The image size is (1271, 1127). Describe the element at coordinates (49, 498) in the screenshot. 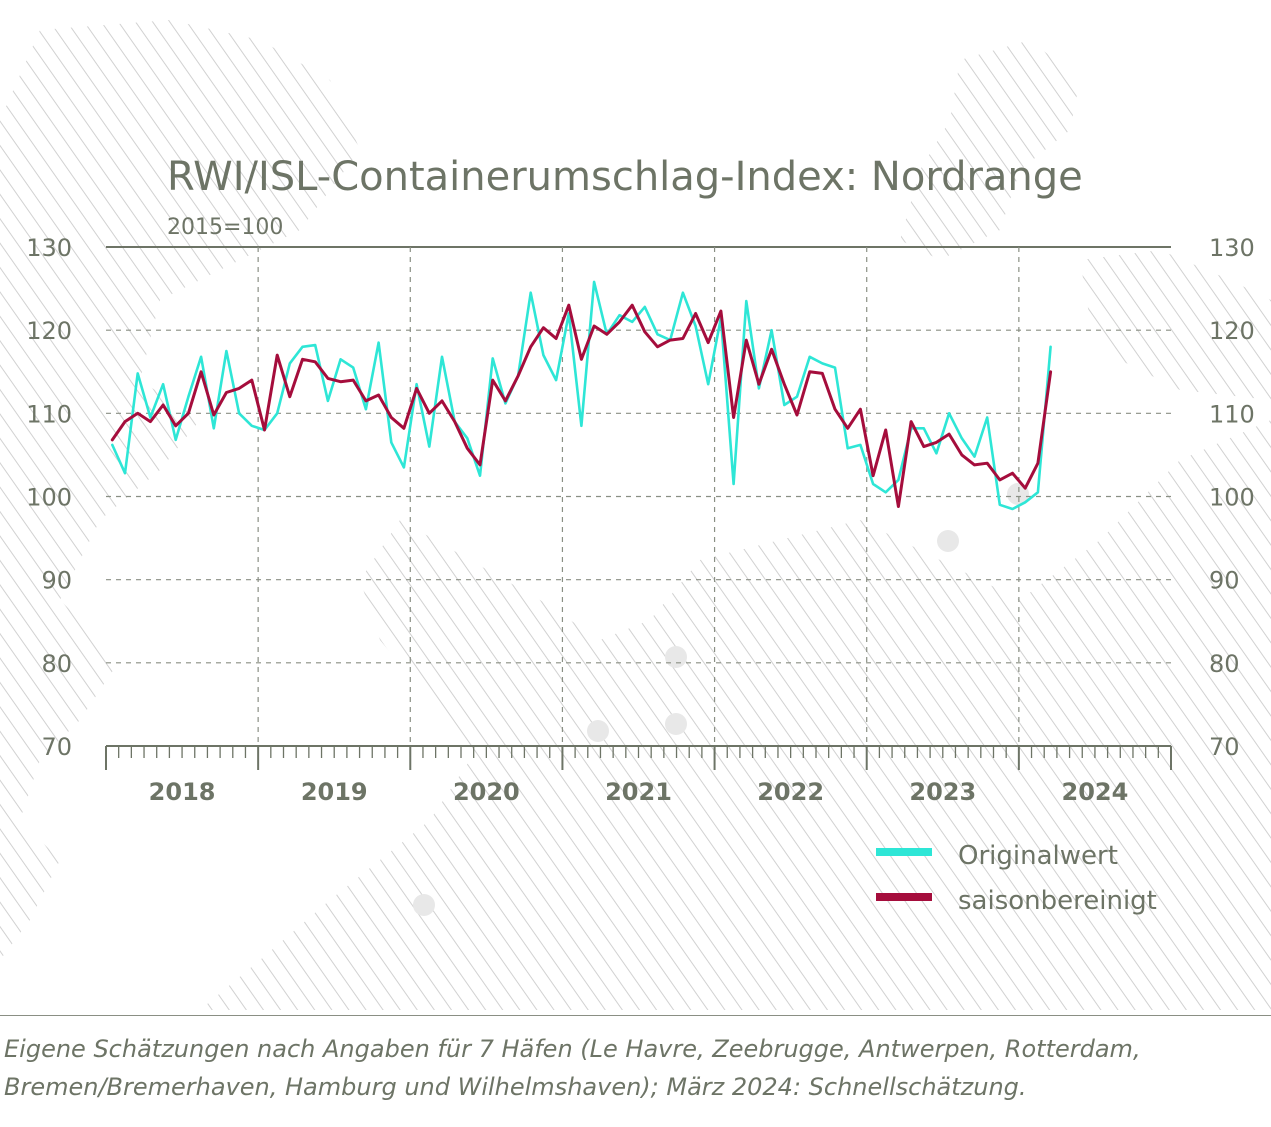

I see `y-tick-label-left: 100` at that location.